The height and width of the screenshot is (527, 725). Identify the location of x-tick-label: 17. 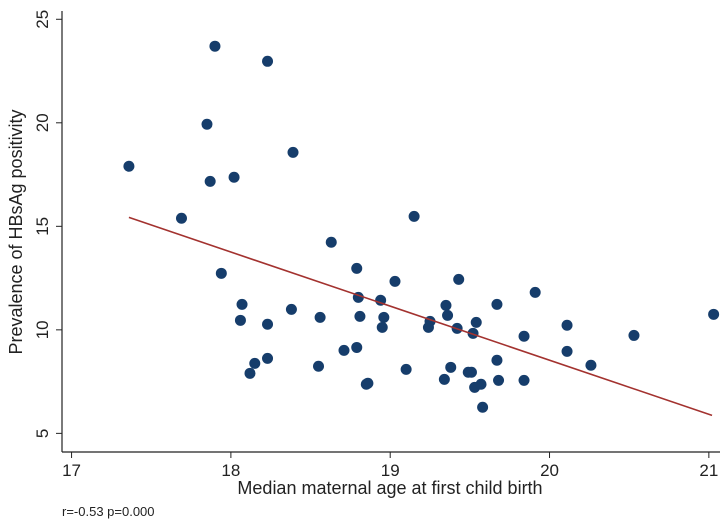
(71, 470).